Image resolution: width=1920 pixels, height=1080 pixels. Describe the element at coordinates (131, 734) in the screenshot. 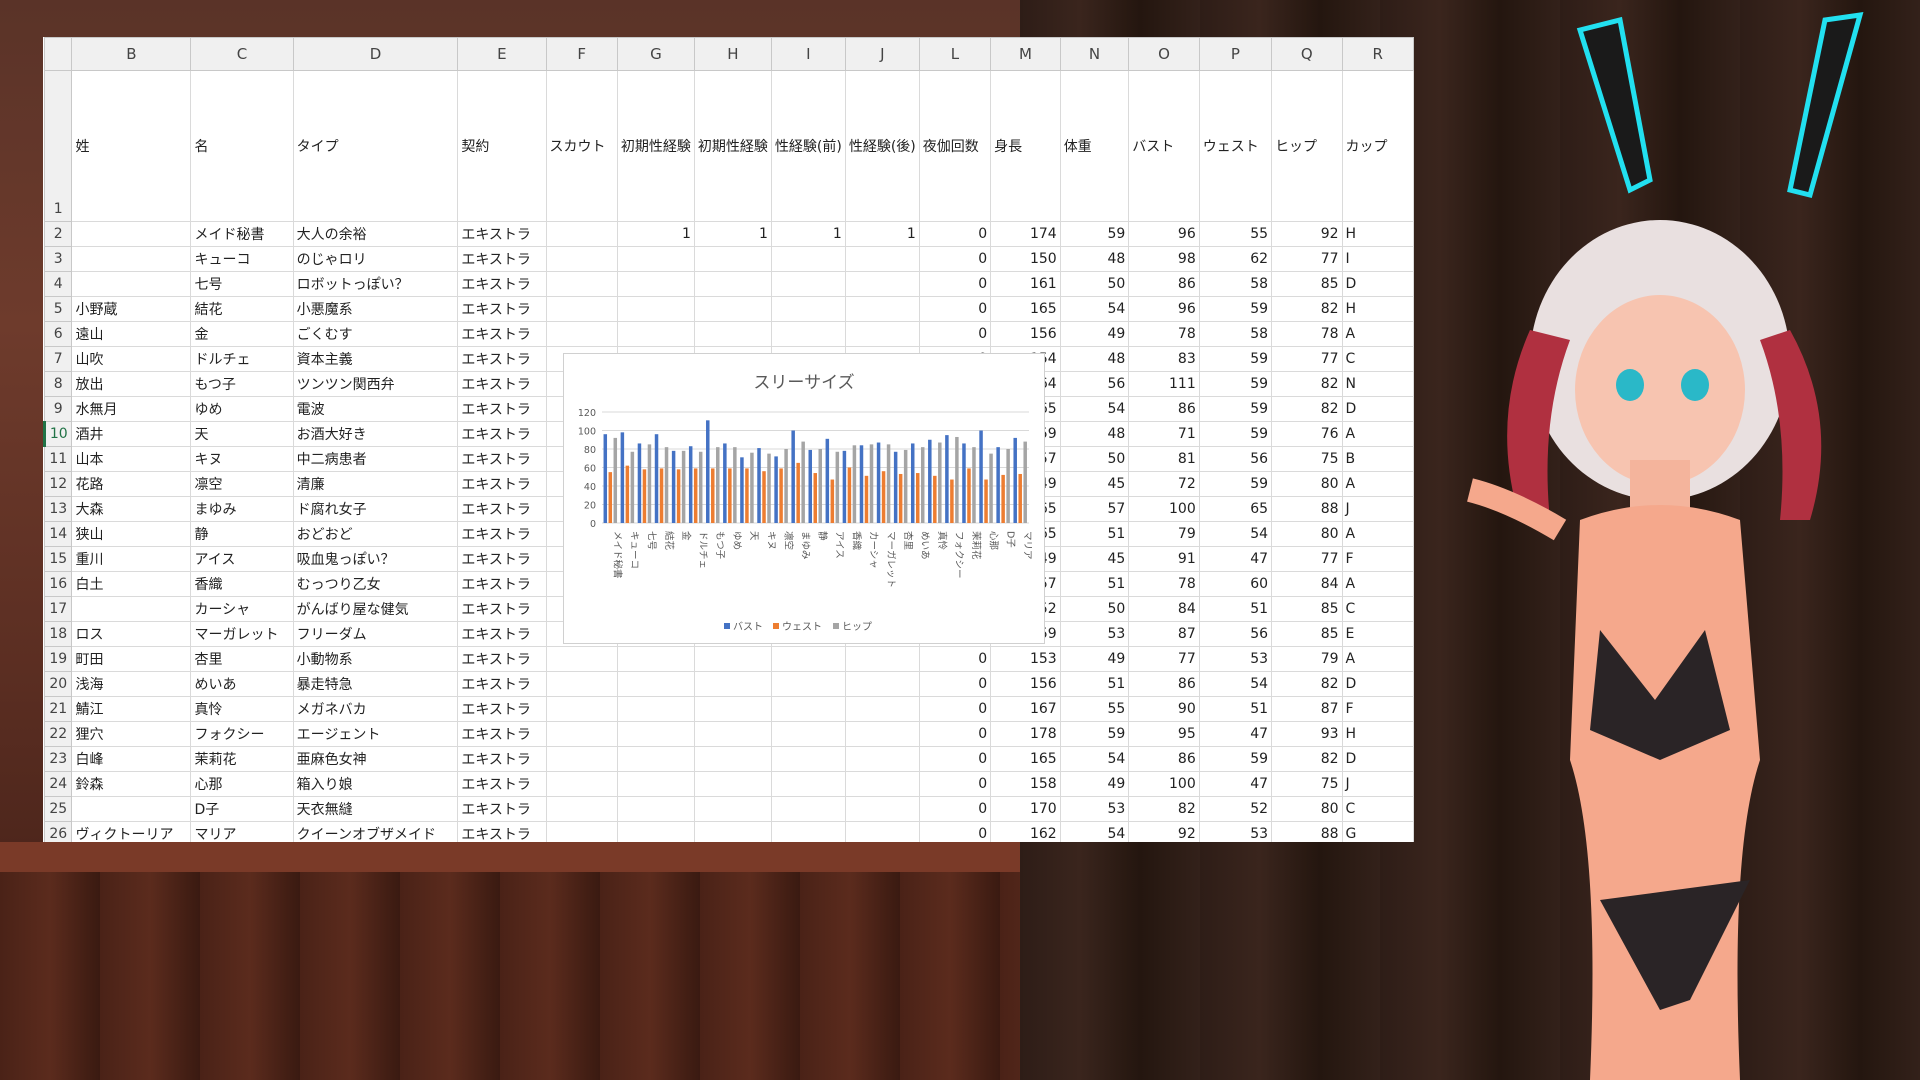

I see `cell-B22: 狸穴` at that location.